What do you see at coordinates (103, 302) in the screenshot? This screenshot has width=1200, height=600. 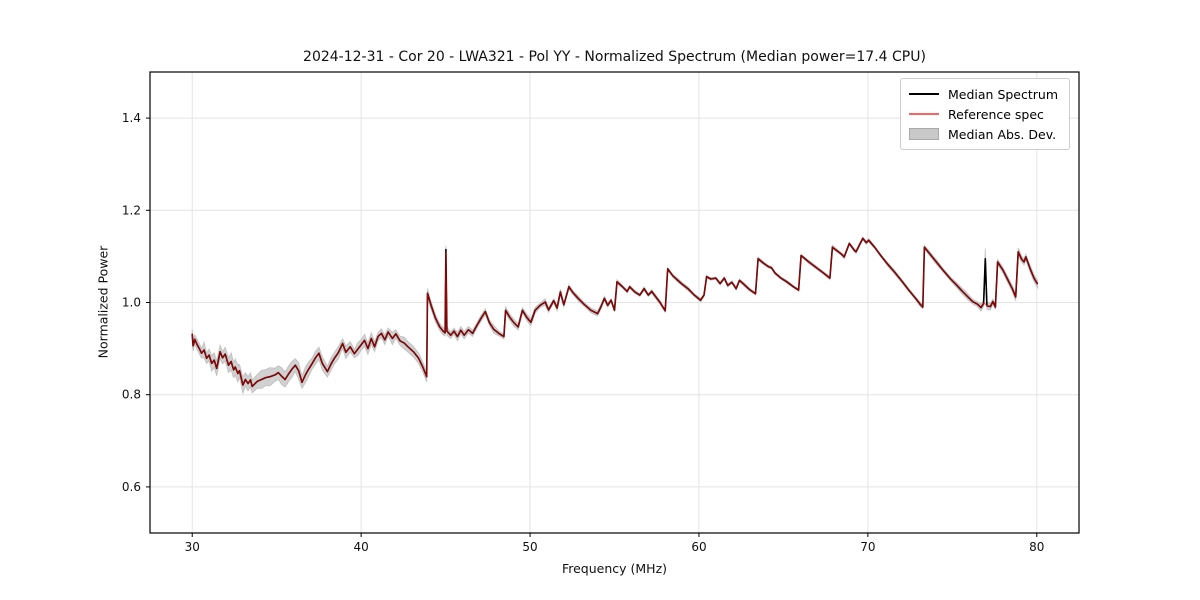 I see `y-axis-label: Normalized Power` at bounding box center [103, 302].